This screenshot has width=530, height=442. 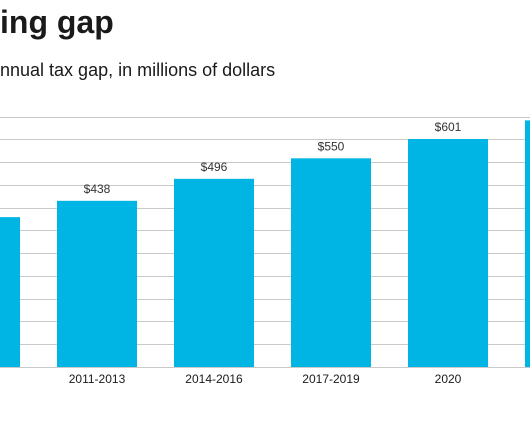 What do you see at coordinates (138, 70) in the screenshot?
I see `chart-subtitle: nnual tax gap, in millions of dollars` at bounding box center [138, 70].